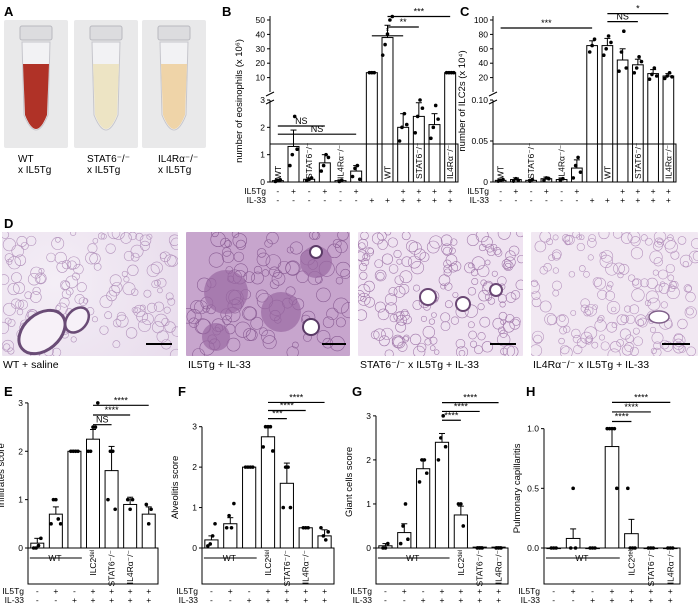 Image resolution: width=700 pixels, height=613 pixels. What do you see at coordinates (584, 163) in the screenshot?
I see `group-label-box` at bounding box center [584, 163].